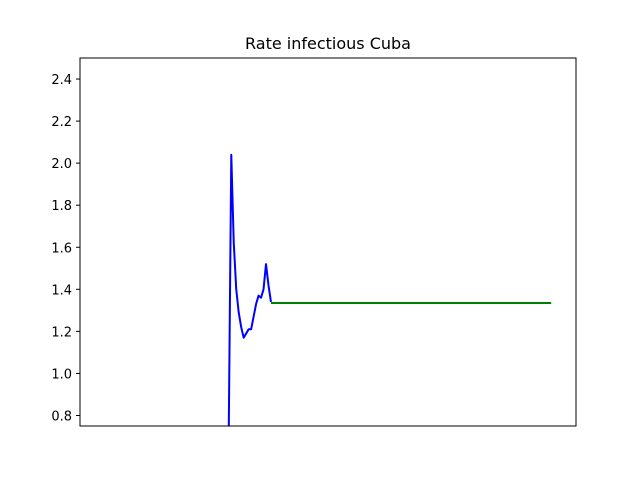 Image resolution: width=640 pixels, height=480 pixels. What do you see at coordinates (61, 164) in the screenshot?
I see `y-tick-label: 2.0` at bounding box center [61, 164].